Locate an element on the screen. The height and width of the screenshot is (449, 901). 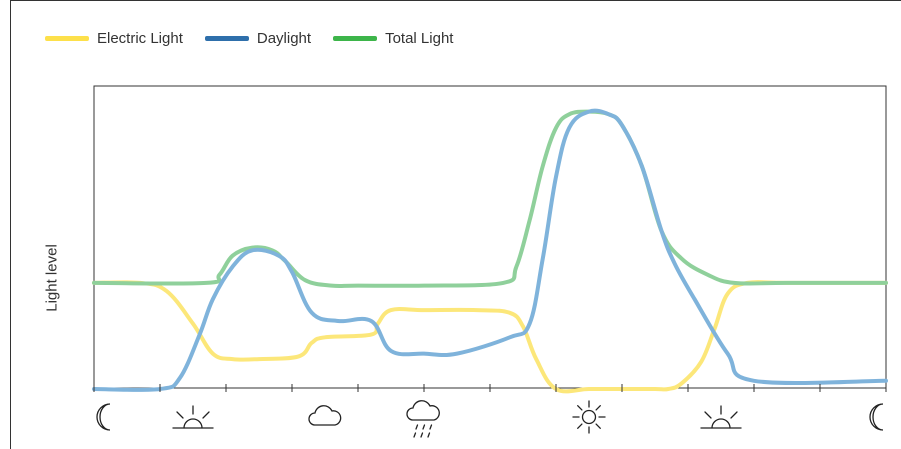
sun-icon is located at coordinates (589, 417).